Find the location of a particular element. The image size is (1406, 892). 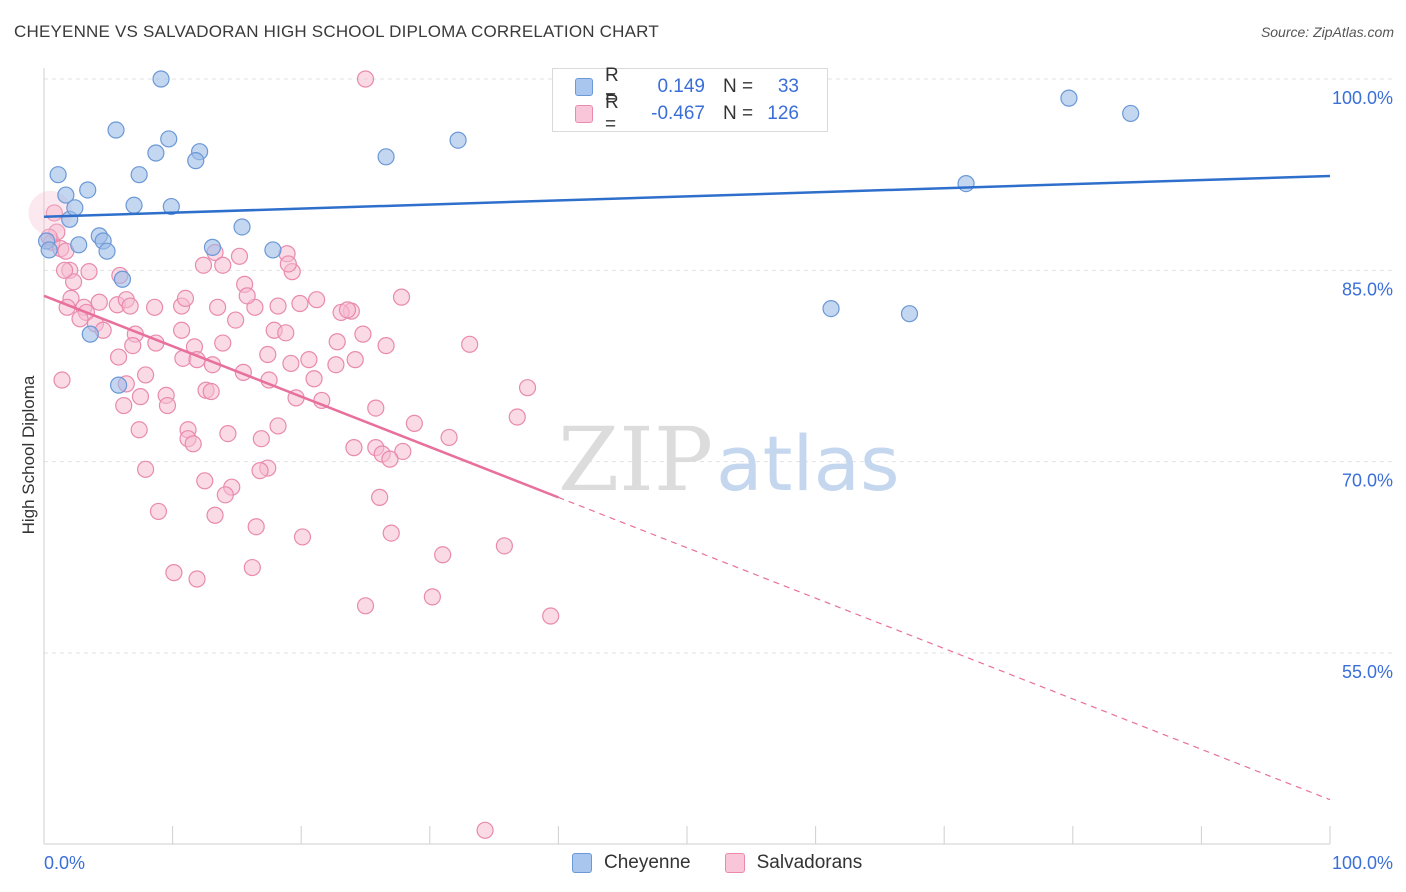

legend-row-salvadorans: R = -0.467 N = 126 is located at coordinates (687, 113).